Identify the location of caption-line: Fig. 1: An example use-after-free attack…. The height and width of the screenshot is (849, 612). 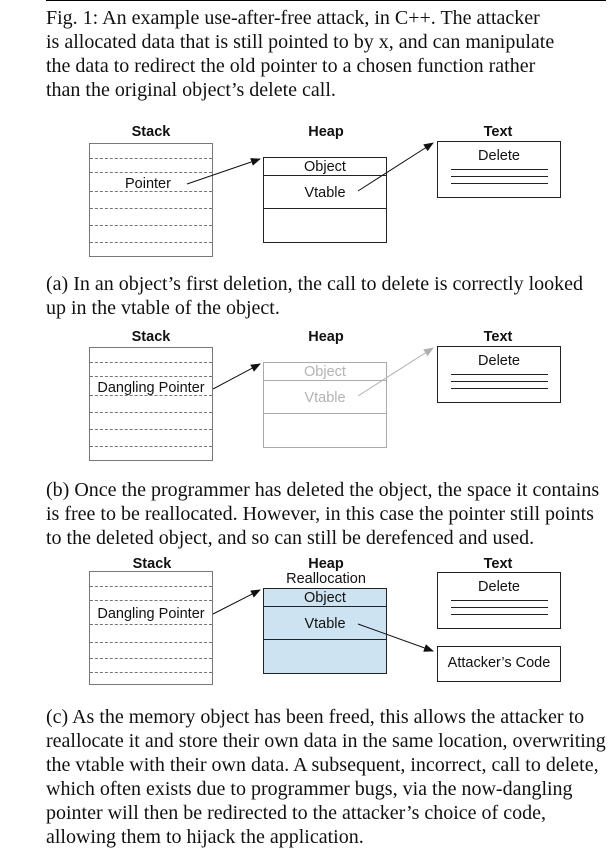
(293, 18).